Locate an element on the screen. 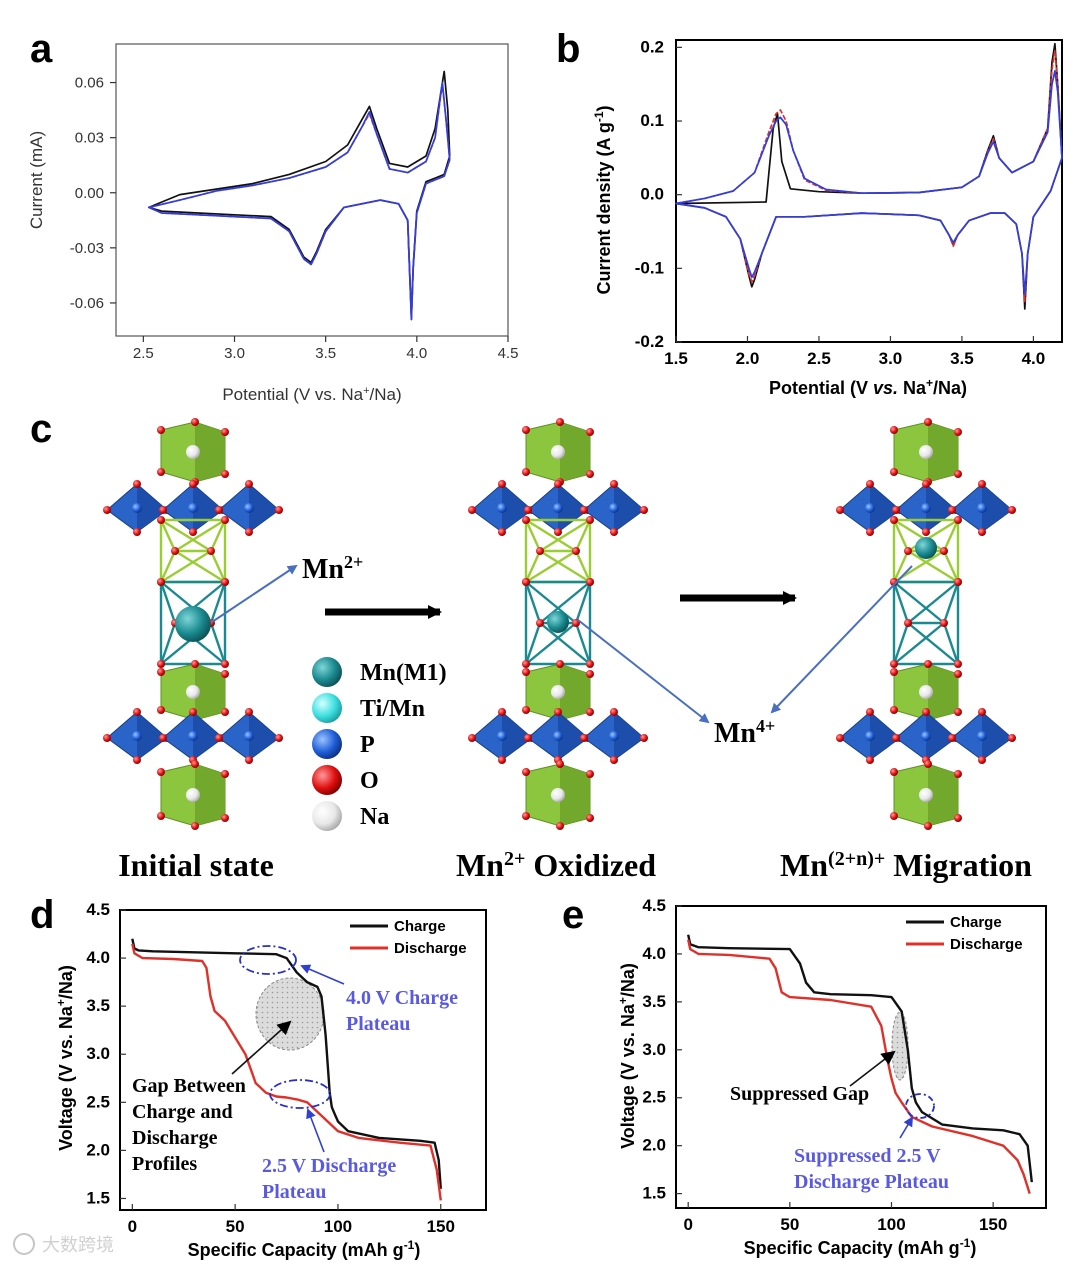  y-tick-label: 2.0 is located at coordinates (98, 1149).